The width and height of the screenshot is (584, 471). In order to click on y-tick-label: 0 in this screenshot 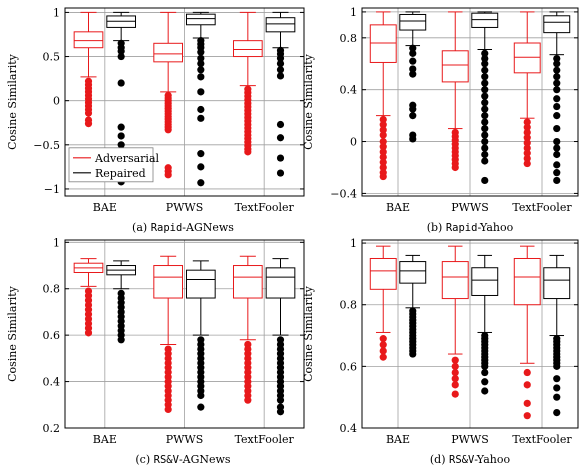, I will do `click(353, 142)`.